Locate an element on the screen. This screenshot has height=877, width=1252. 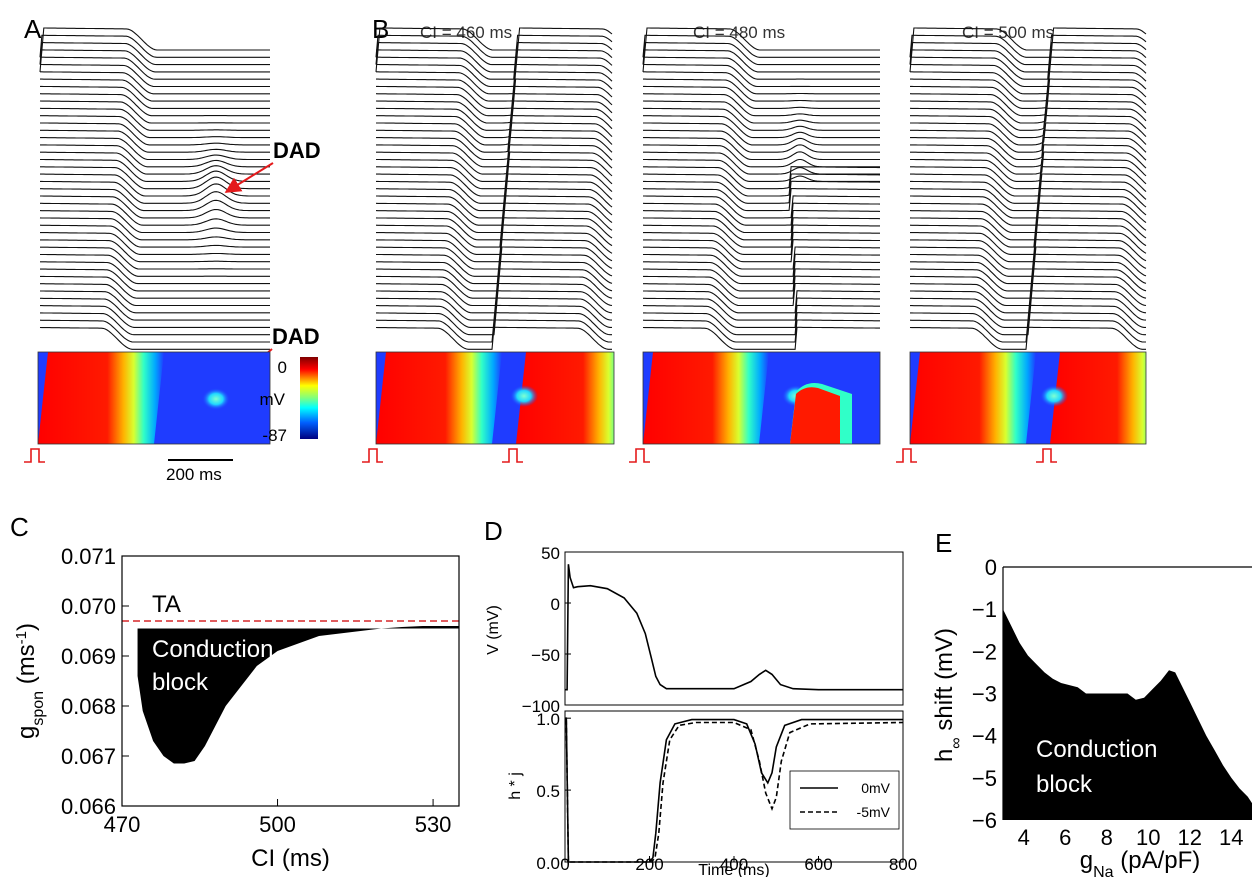
y-tick-label: 0.069 is located at coordinates (88, 656).